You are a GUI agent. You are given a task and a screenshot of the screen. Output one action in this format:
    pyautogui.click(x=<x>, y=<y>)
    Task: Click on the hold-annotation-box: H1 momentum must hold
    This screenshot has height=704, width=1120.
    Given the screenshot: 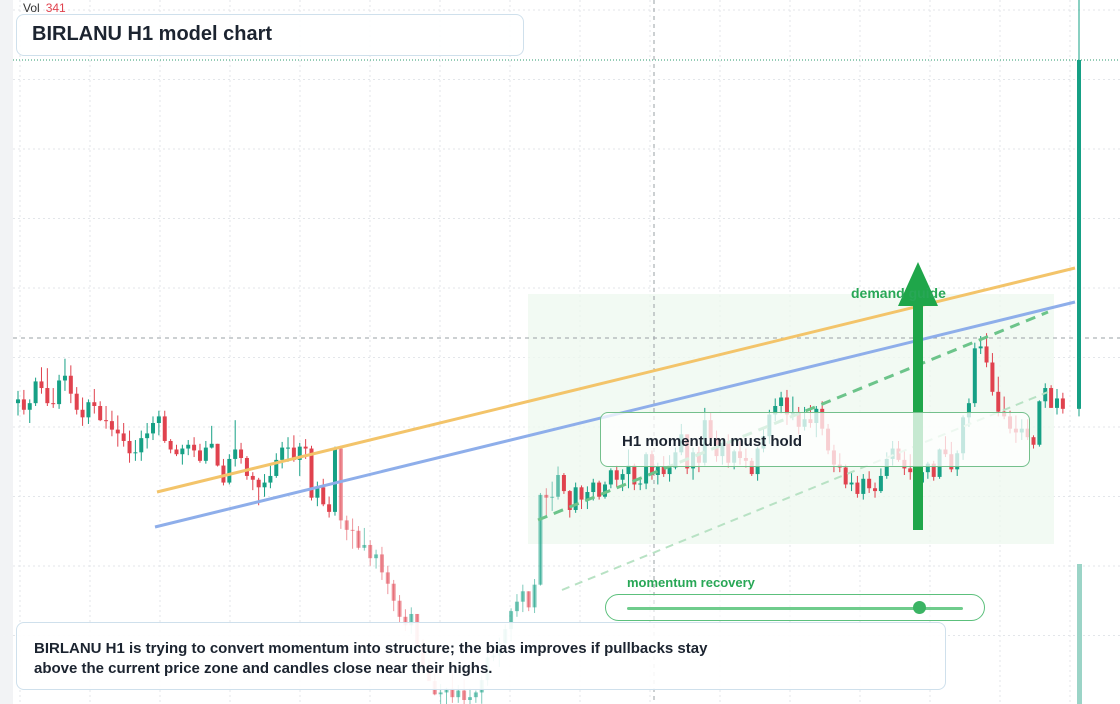 What is the action you would take?
    pyautogui.click(x=815, y=439)
    